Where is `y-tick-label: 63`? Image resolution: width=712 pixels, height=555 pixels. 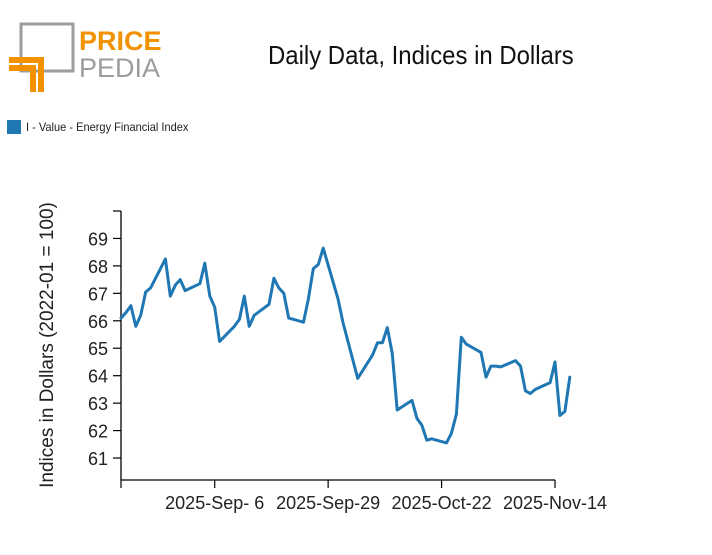 y-tick-label: 63 is located at coordinates (98, 404).